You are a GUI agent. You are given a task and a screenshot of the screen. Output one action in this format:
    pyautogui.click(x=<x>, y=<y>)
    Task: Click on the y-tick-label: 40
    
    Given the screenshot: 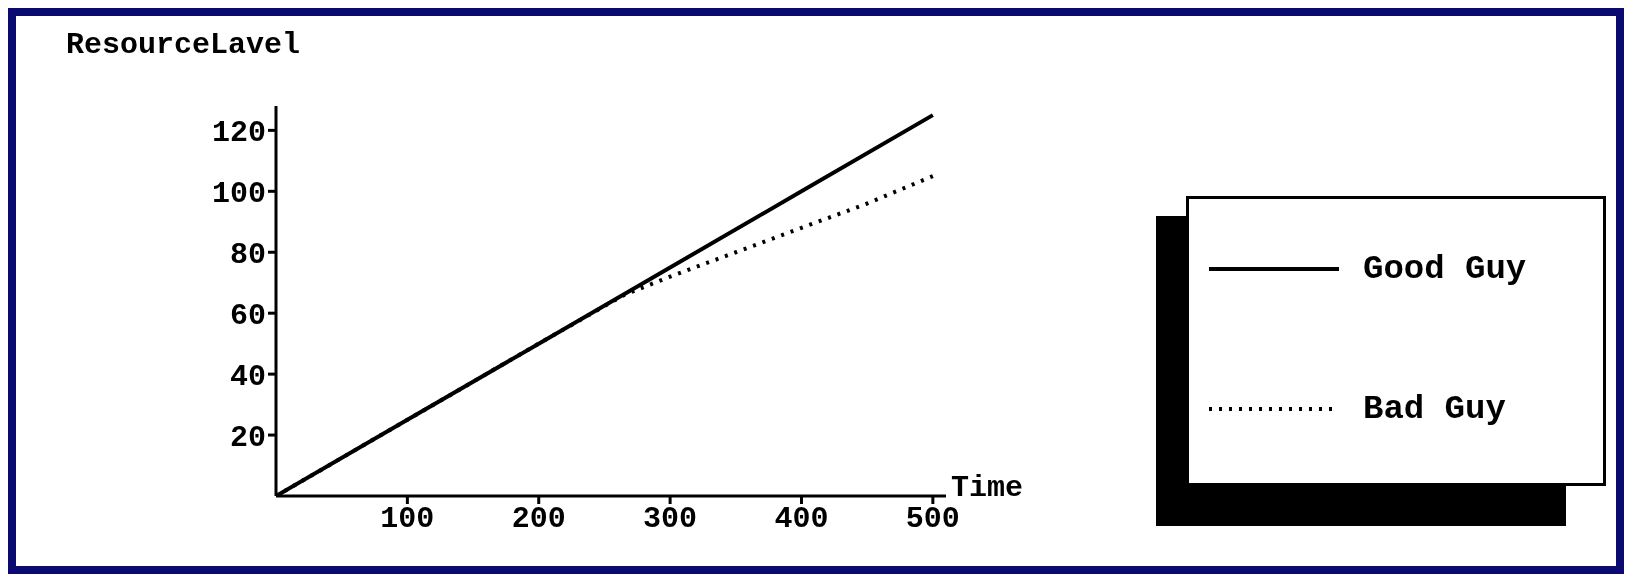 What is the action you would take?
    pyautogui.click(x=247, y=376)
    